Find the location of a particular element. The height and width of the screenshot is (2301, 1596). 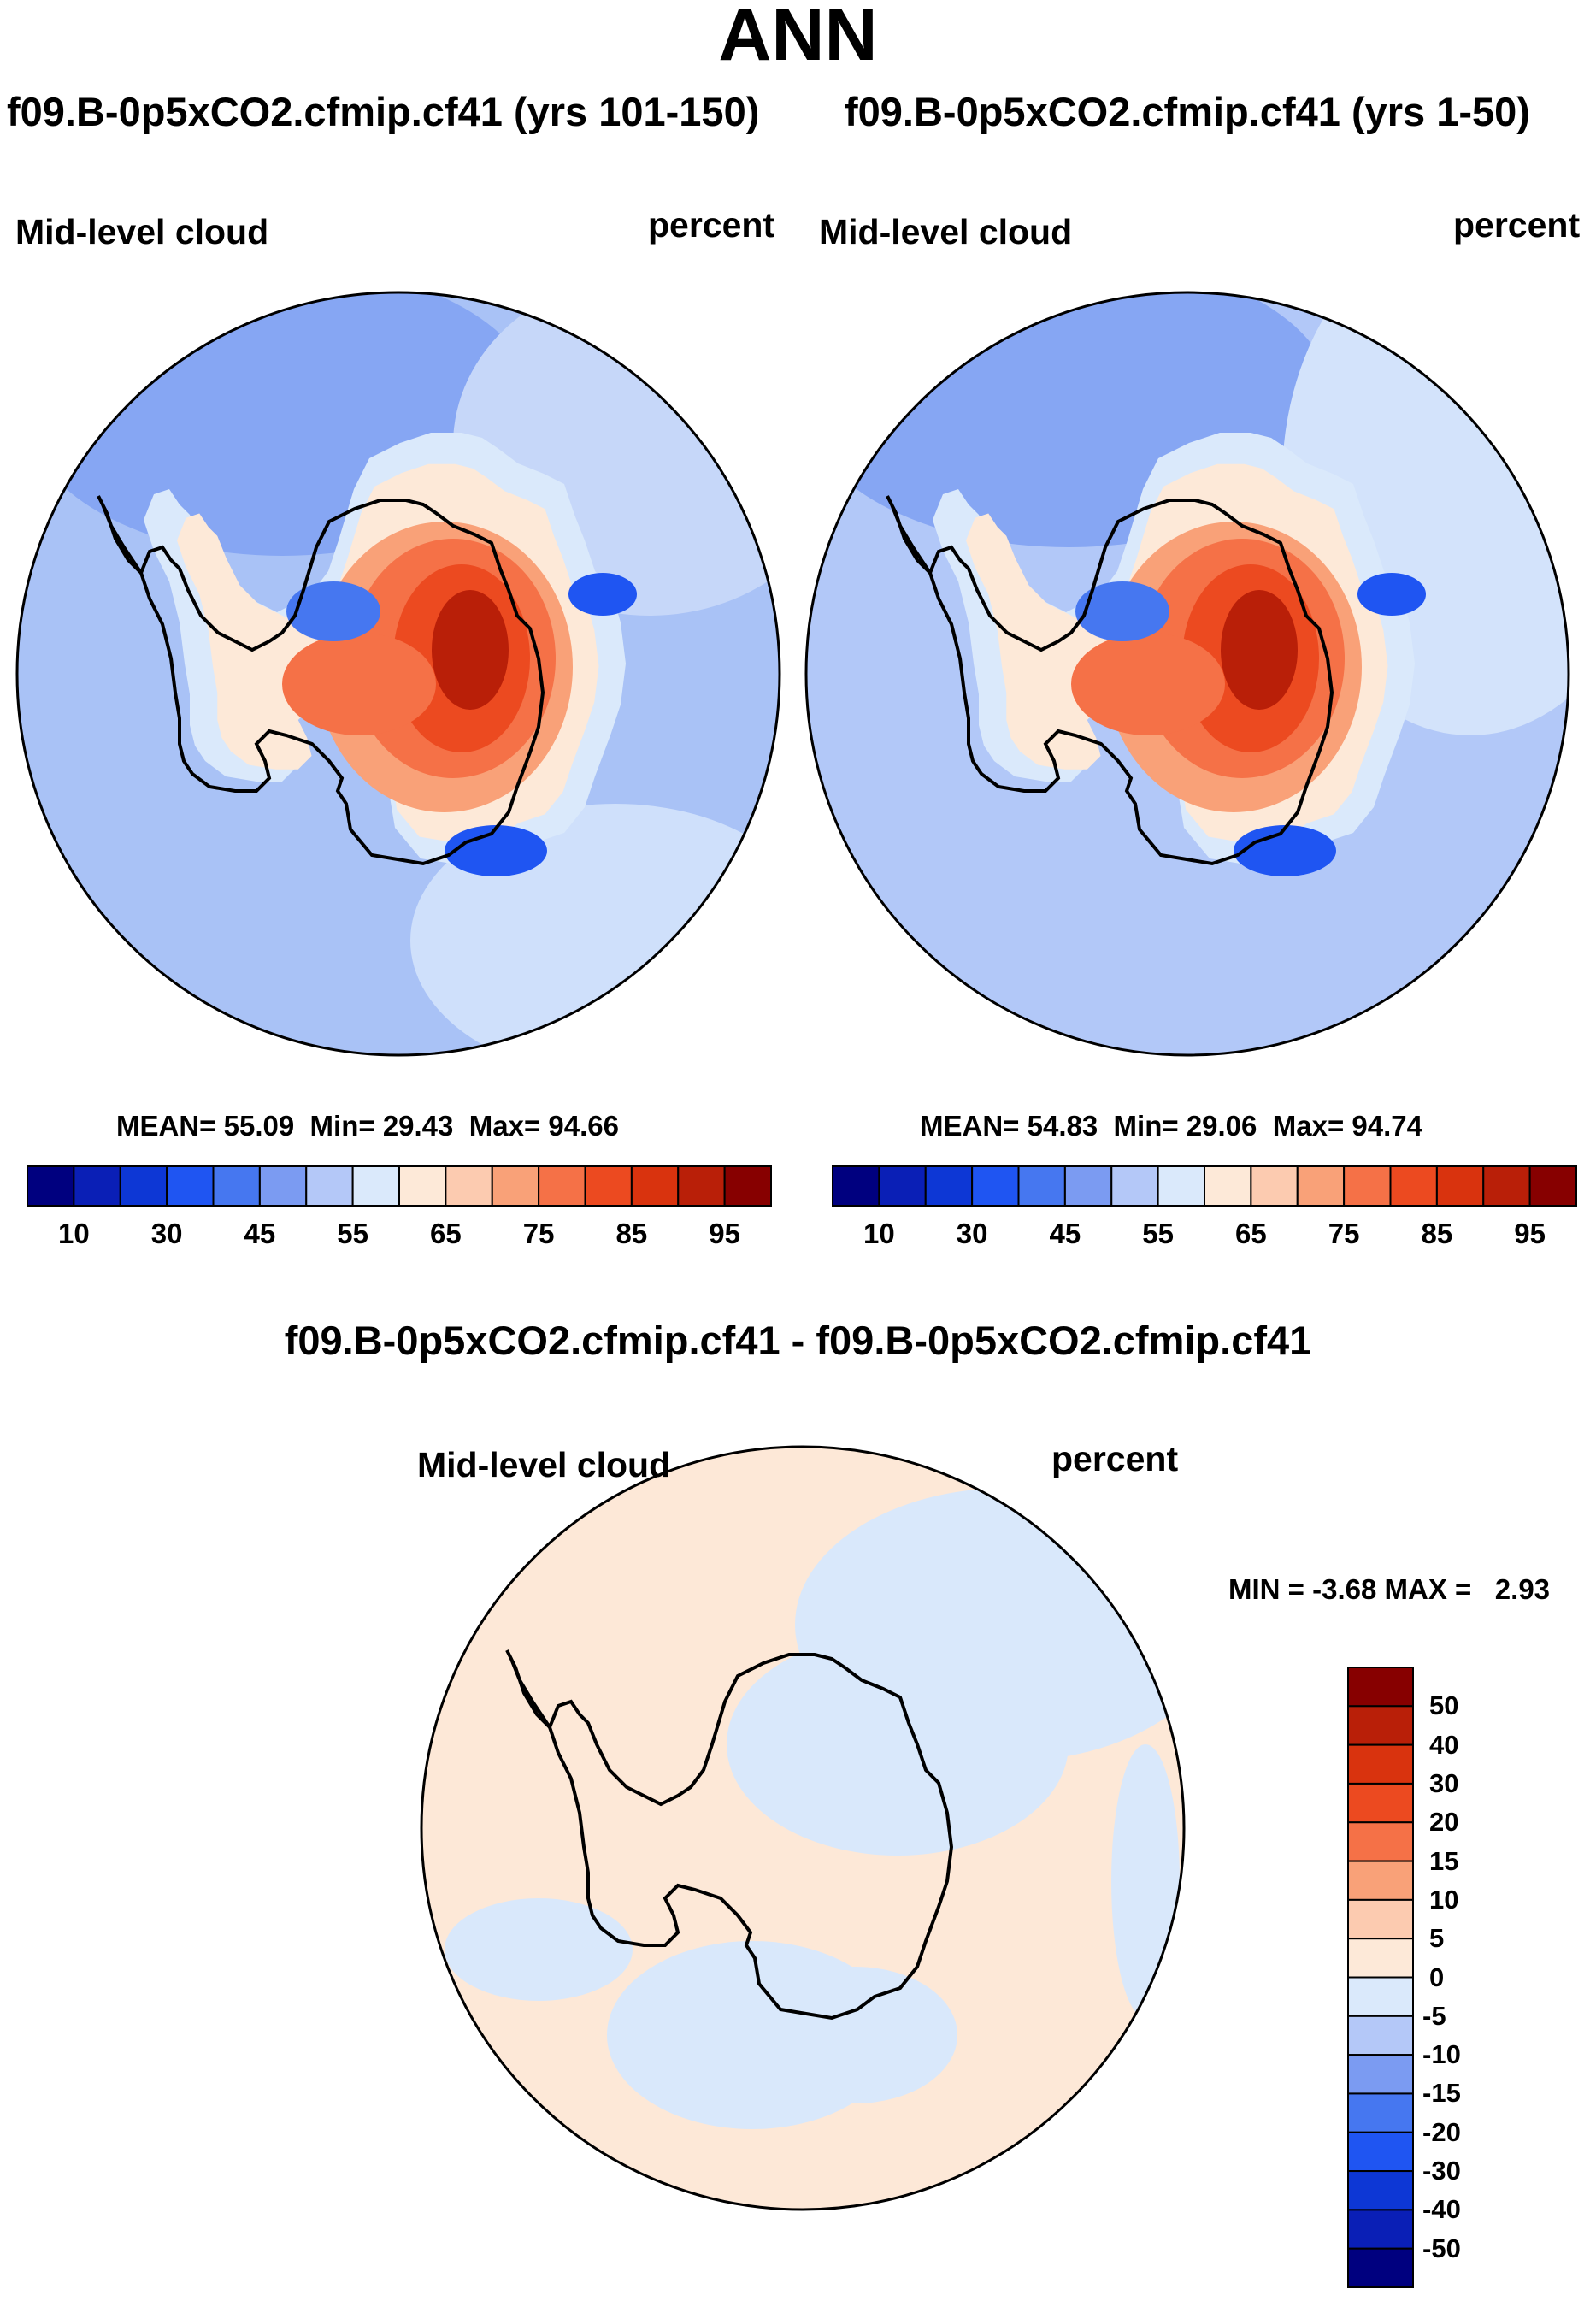

colorbar-tick-label: 0 is located at coordinates (1437, 1977).